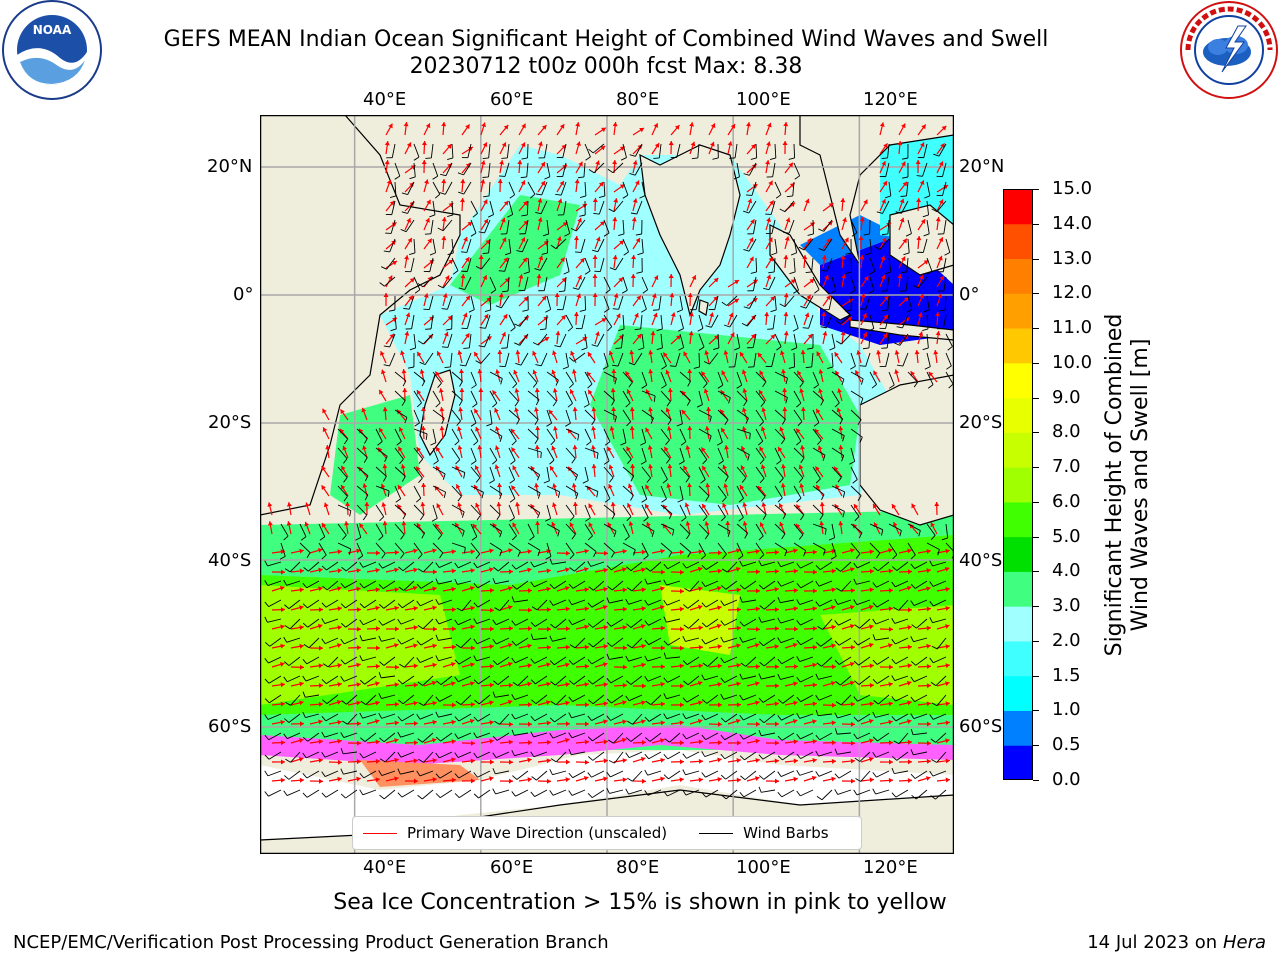 The image size is (1280, 960). Describe the element at coordinates (1066, 536) in the screenshot. I see `colorbar-tick-label: 5.0` at that location.